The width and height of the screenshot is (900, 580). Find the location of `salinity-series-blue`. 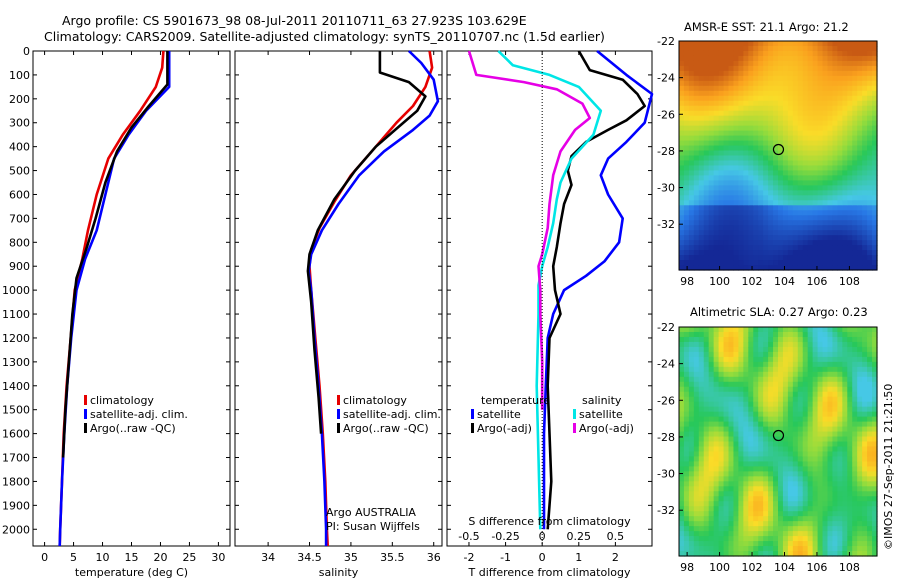

salinity-series-blue is located at coordinates (373, 298).